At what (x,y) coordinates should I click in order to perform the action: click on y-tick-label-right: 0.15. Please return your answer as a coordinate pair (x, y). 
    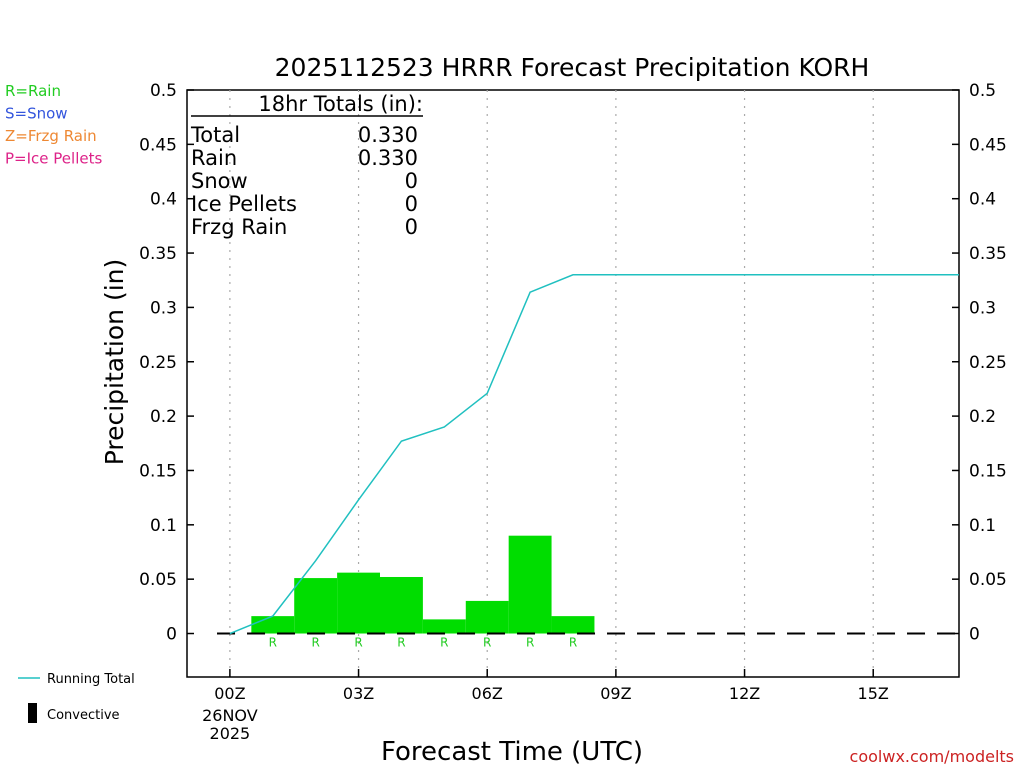
    Looking at the image, I should click on (988, 471).